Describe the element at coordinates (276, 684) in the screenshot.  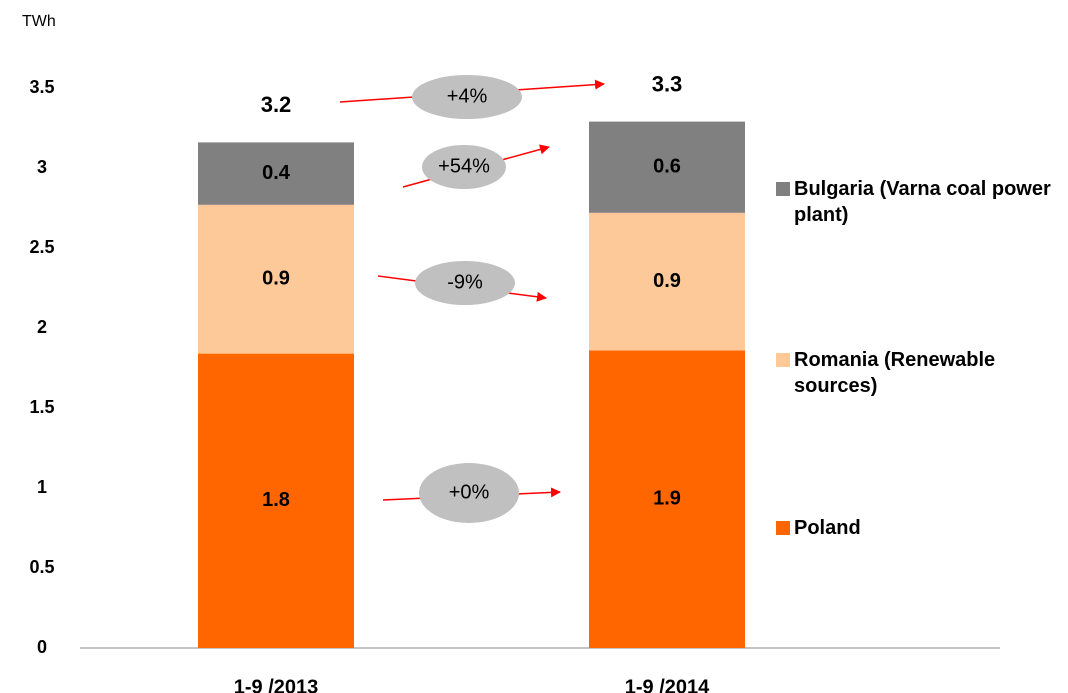
I see `x-tick-label: 1-9 /2013` at that location.